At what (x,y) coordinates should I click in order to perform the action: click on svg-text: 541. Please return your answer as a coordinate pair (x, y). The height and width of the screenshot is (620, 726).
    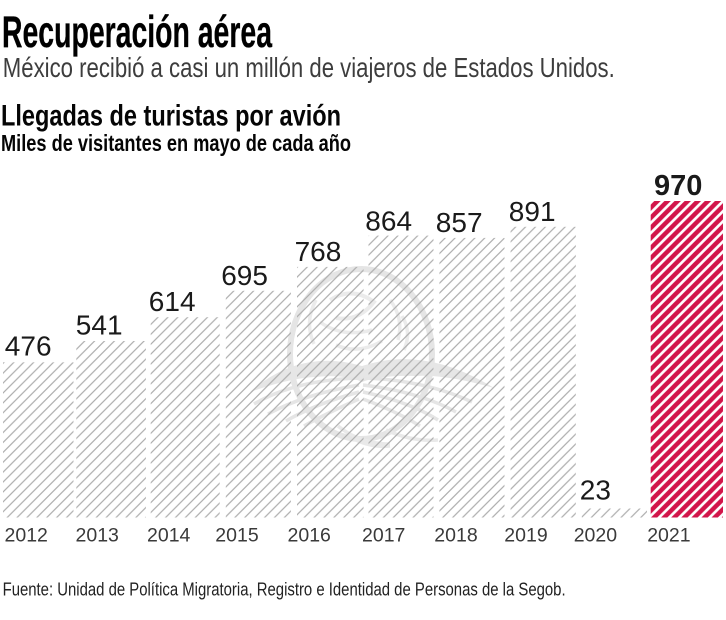
    Looking at the image, I should click on (99, 325).